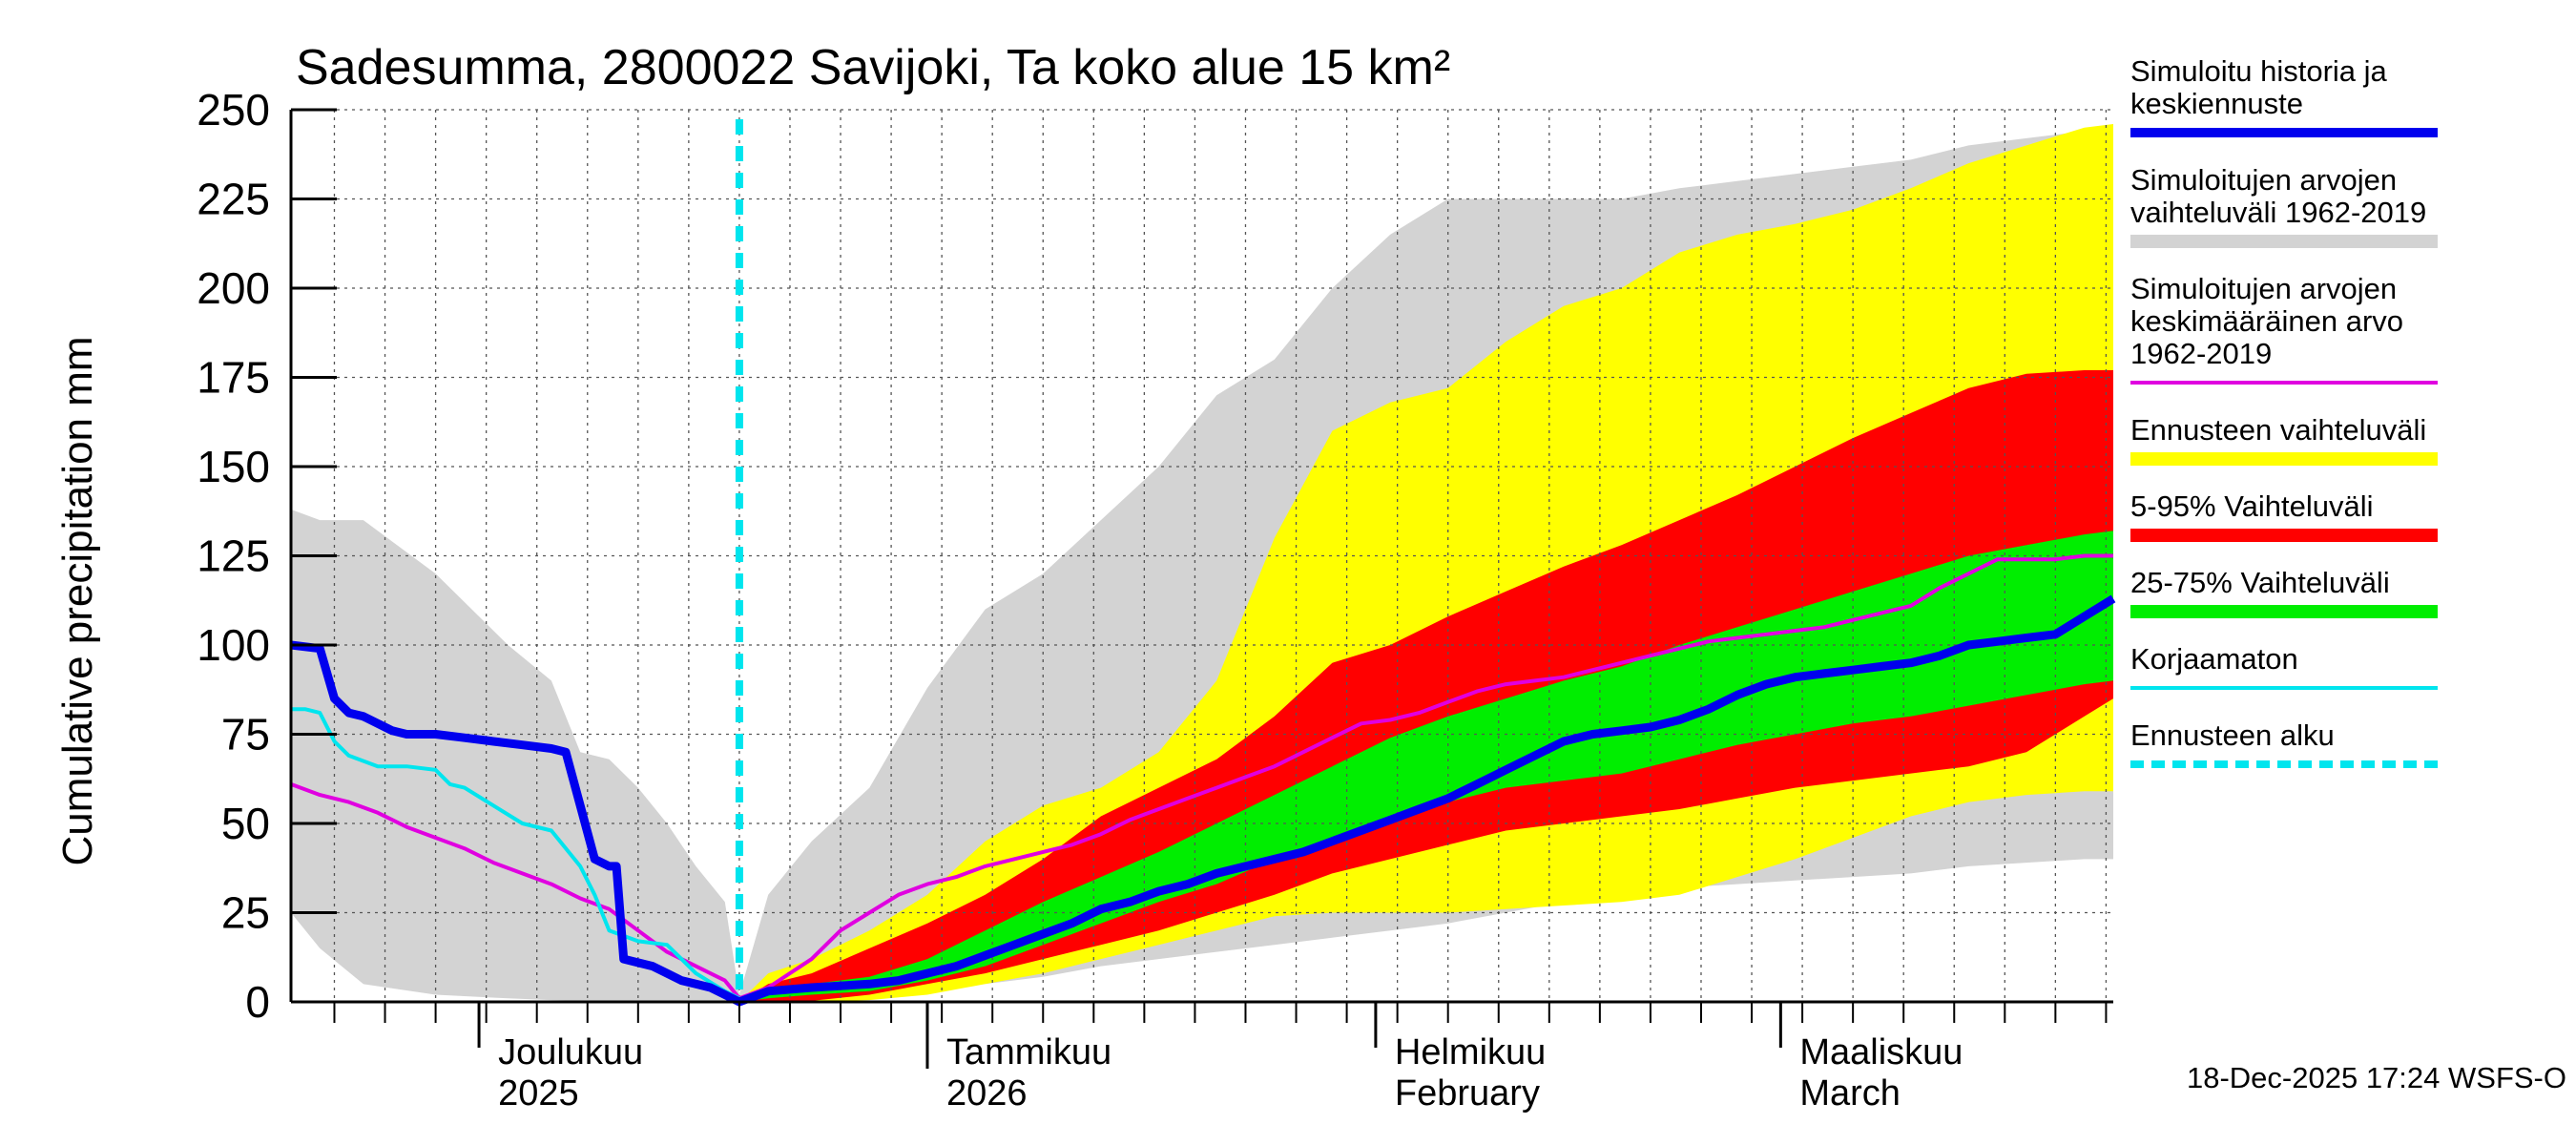 The image size is (2576, 1145). What do you see at coordinates (2266, 321) in the screenshot?
I see `legend-label: keskimääräinen arvo` at bounding box center [2266, 321].